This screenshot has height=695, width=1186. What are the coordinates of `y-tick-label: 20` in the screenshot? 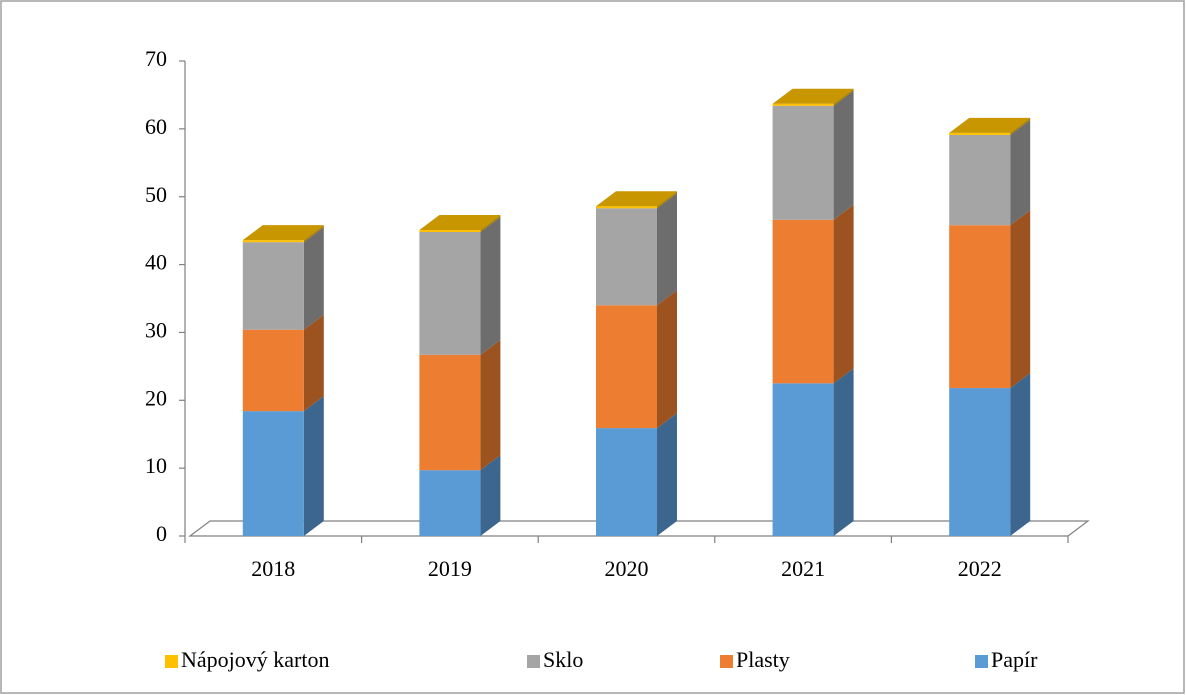 It's located at (156, 397).